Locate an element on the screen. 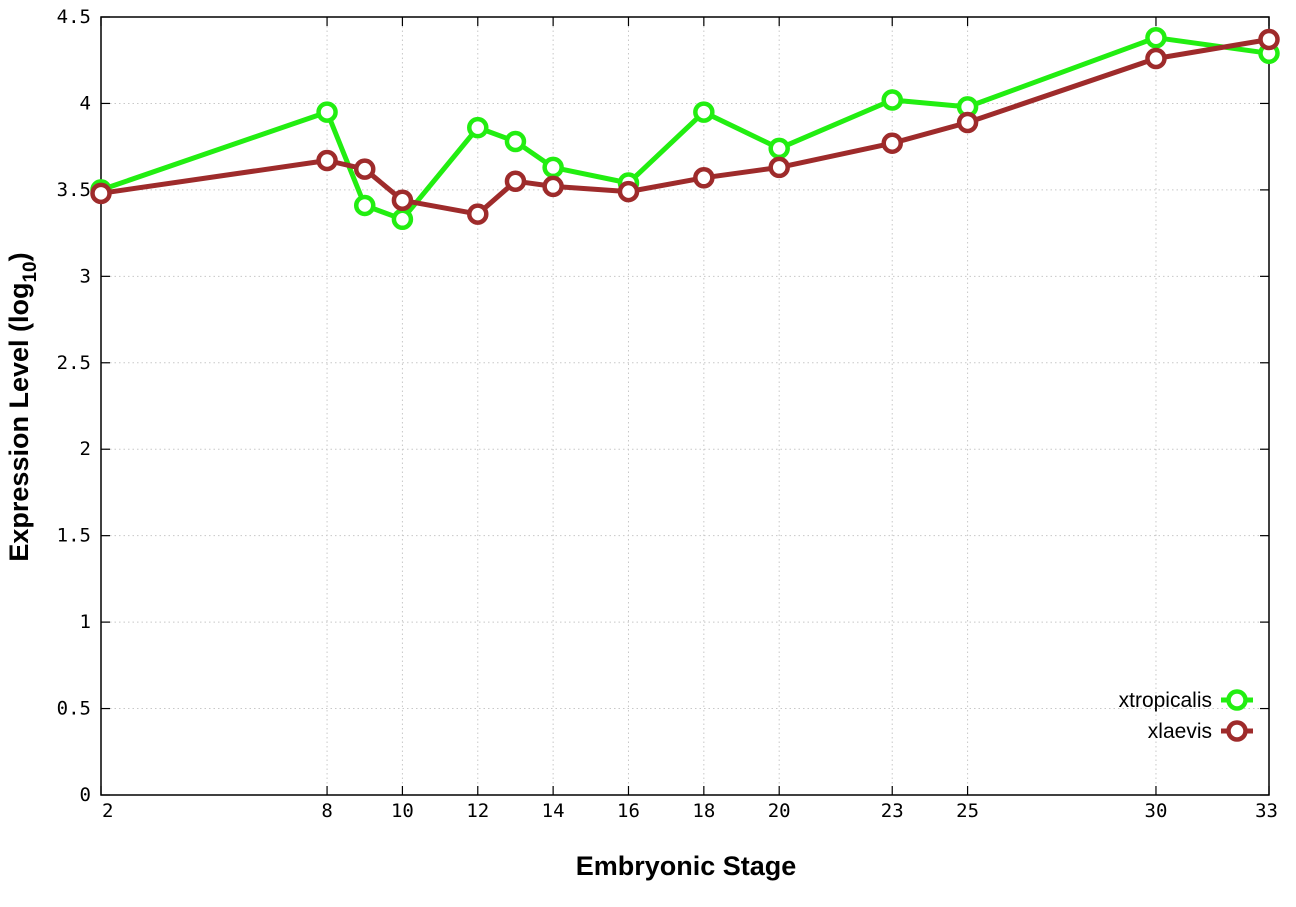 The height and width of the screenshot is (907, 1296). y-axis-title-subscript: 10 is located at coordinates (30, 271).